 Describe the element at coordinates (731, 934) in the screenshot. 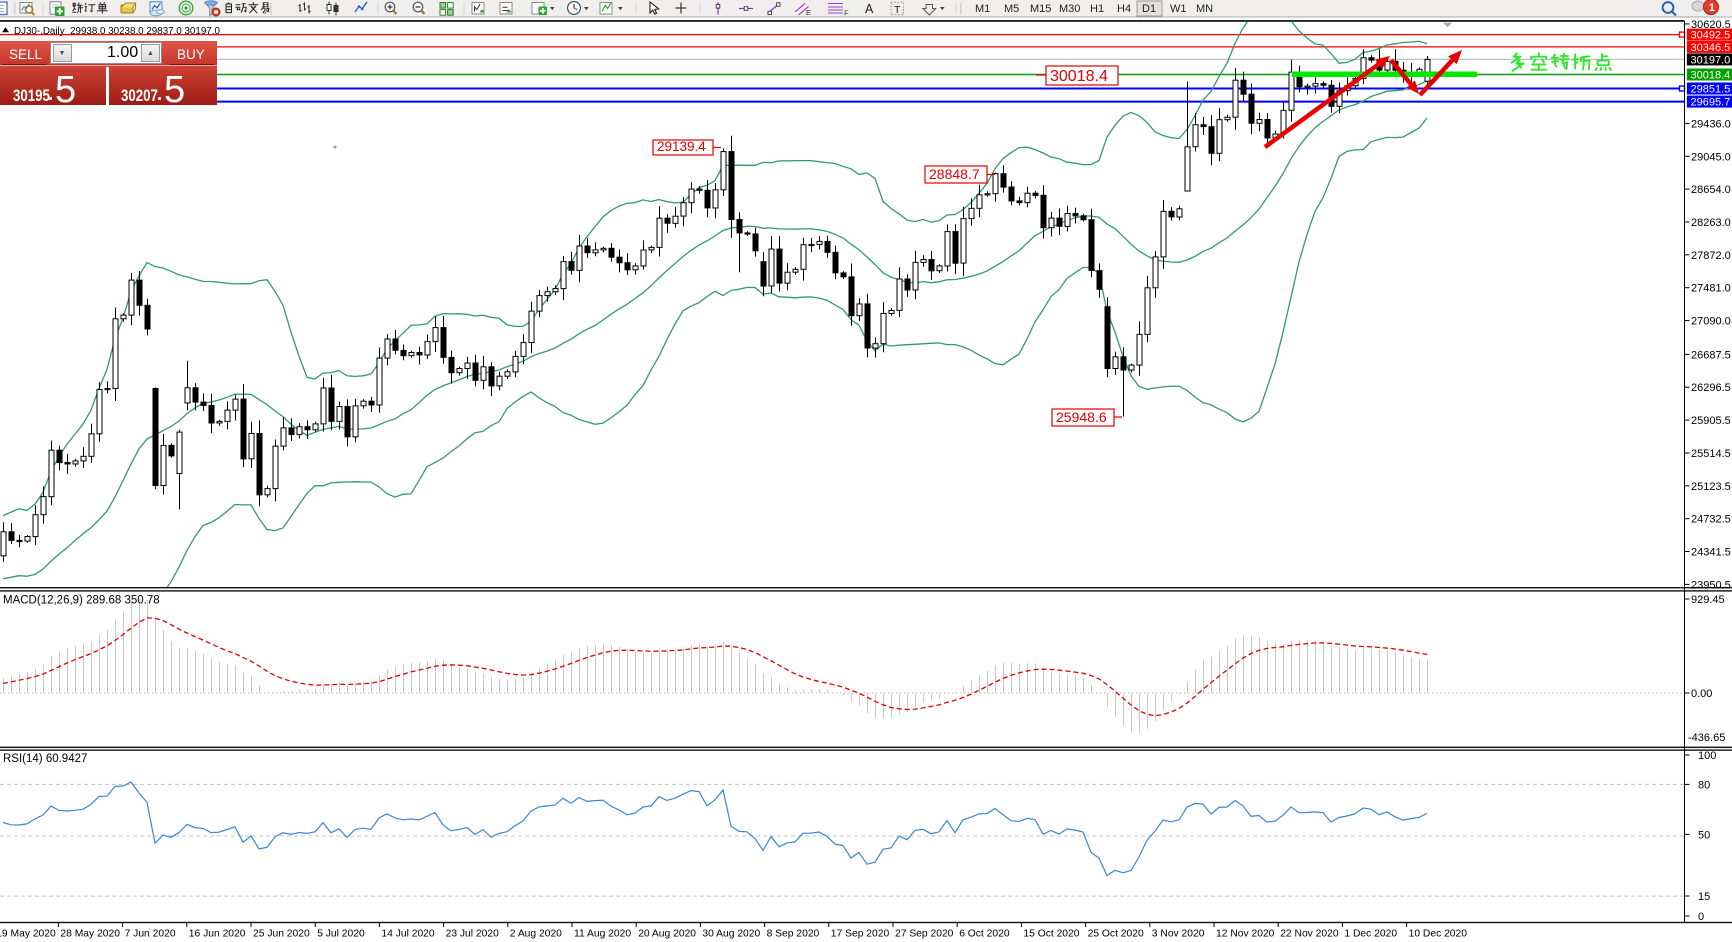

I see `svg-text: 30 Aug 2020` at that location.